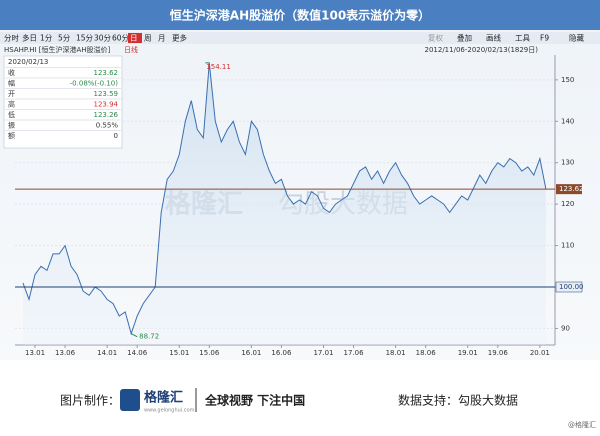  I want to click on toolbar-item: 日, so click(134, 38).